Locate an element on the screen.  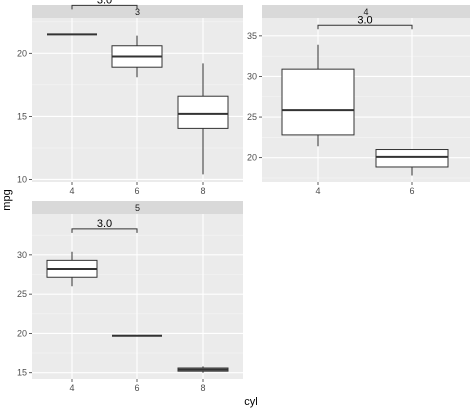
facet-strip-label: 3 is located at coordinates (137, 12).